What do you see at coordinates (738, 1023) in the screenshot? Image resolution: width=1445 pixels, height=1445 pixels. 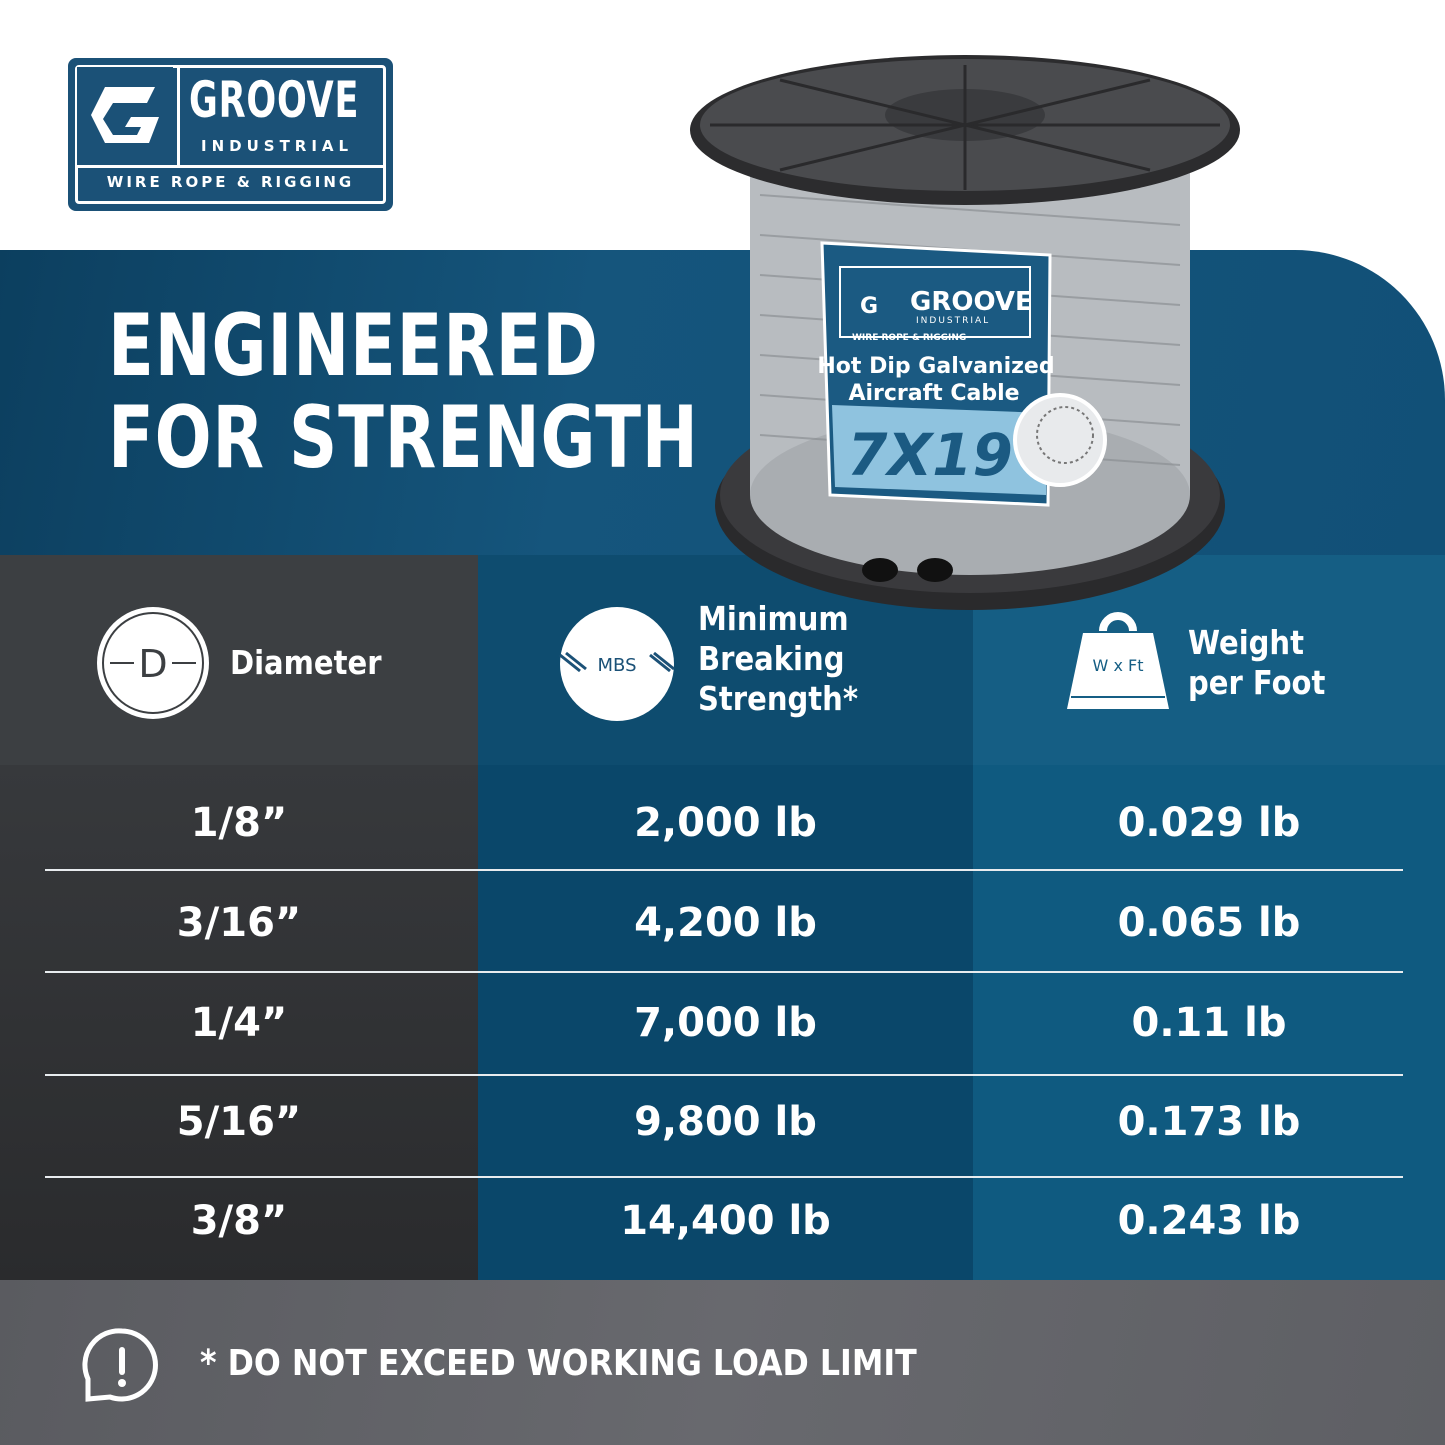 I see `table-row: 1/4” 7,000 lb 0.11 lb` at bounding box center [738, 1023].